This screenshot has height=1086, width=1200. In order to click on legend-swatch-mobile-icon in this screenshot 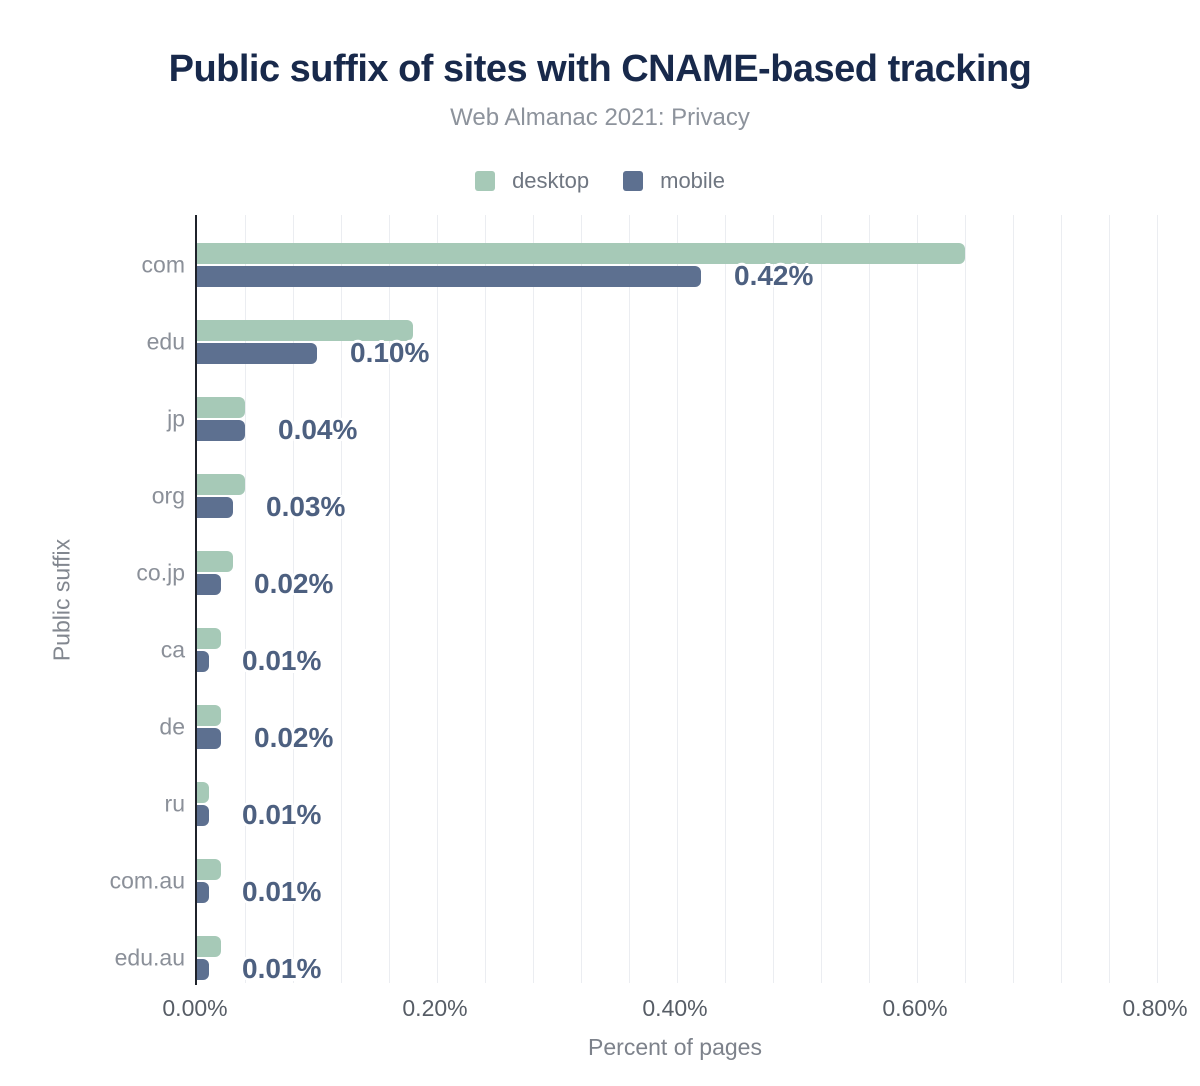, I will do `click(633, 181)`.